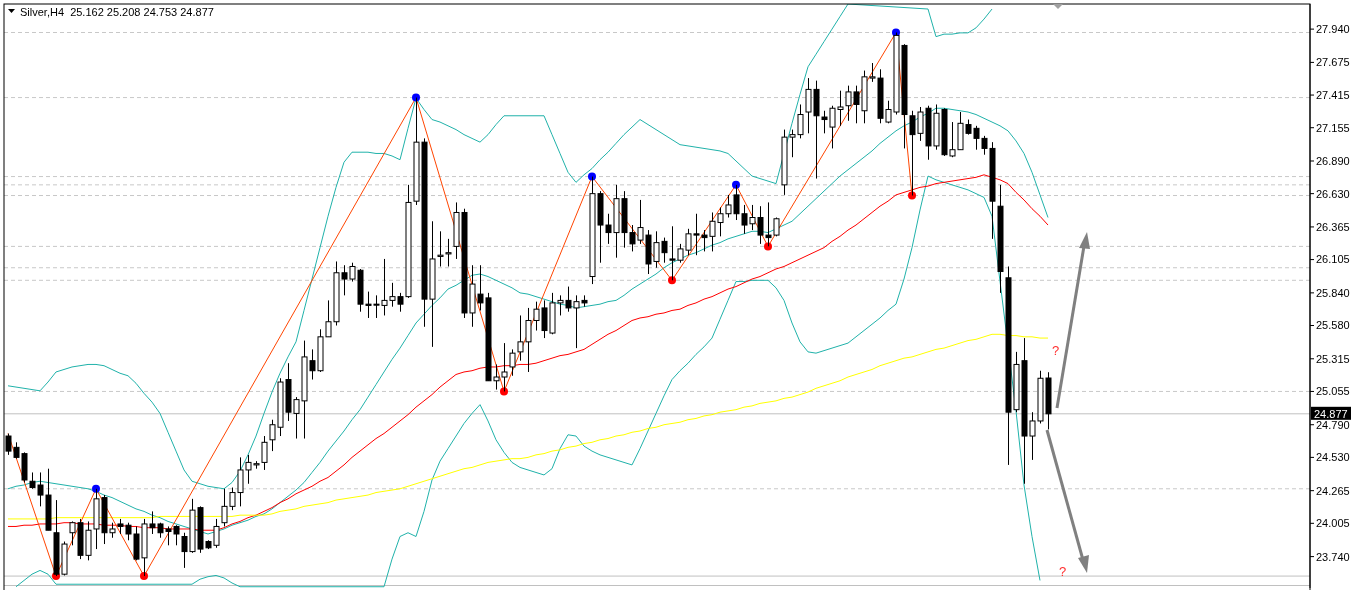 The height and width of the screenshot is (590, 1365). What do you see at coordinates (1056, 350) in the screenshot?
I see `annotation: ?` at bounding box center [1056, 350].